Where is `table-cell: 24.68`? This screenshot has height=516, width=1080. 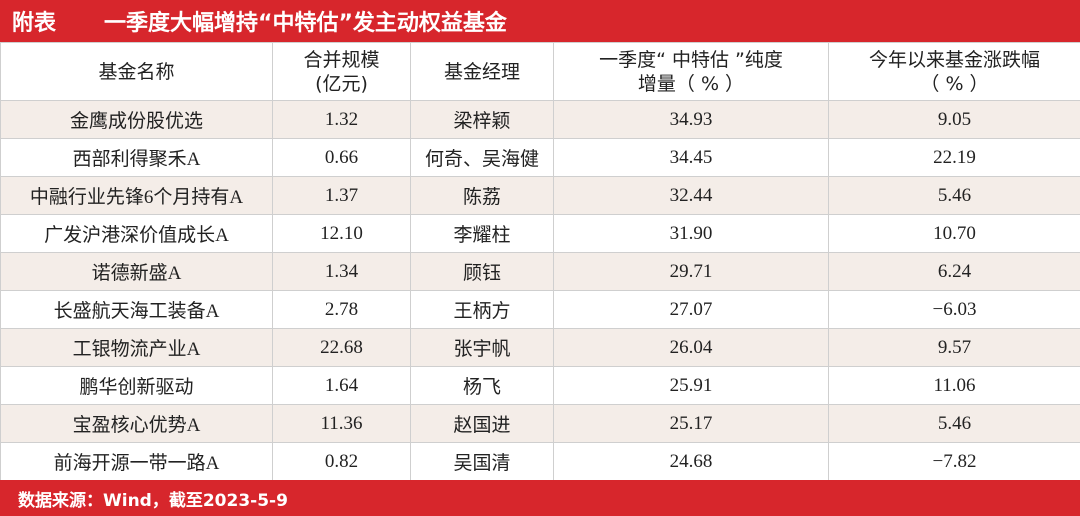 table-cell: 24.68 is located at coordinates (691, 461).